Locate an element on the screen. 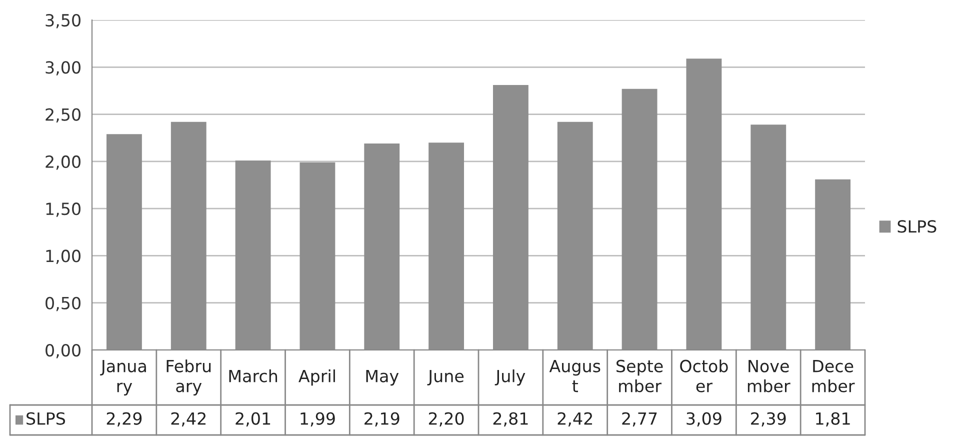  data-label: 3,09 is located at coordinates (704, 419).